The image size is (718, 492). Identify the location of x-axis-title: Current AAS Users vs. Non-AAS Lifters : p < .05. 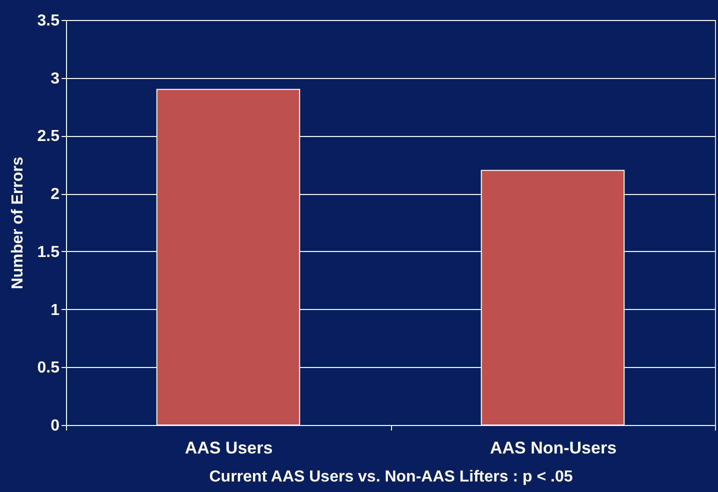
(391, 477).